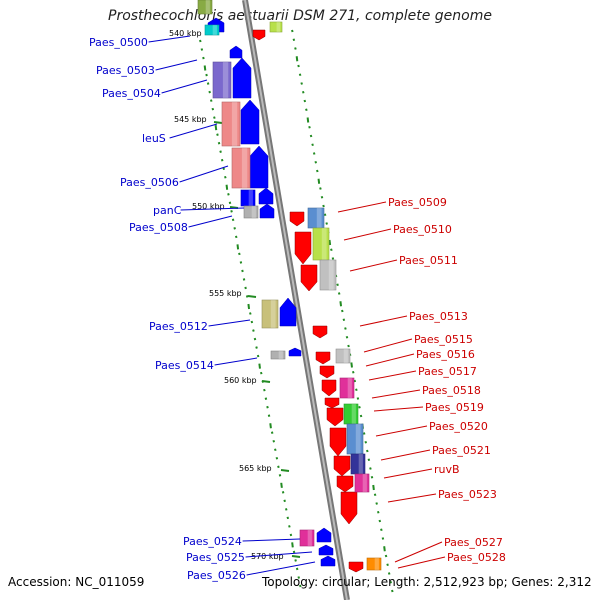 The height and width of the screenshot is (600, 600). I want to click on tick-label: 555 kbp, so click(225, 293).